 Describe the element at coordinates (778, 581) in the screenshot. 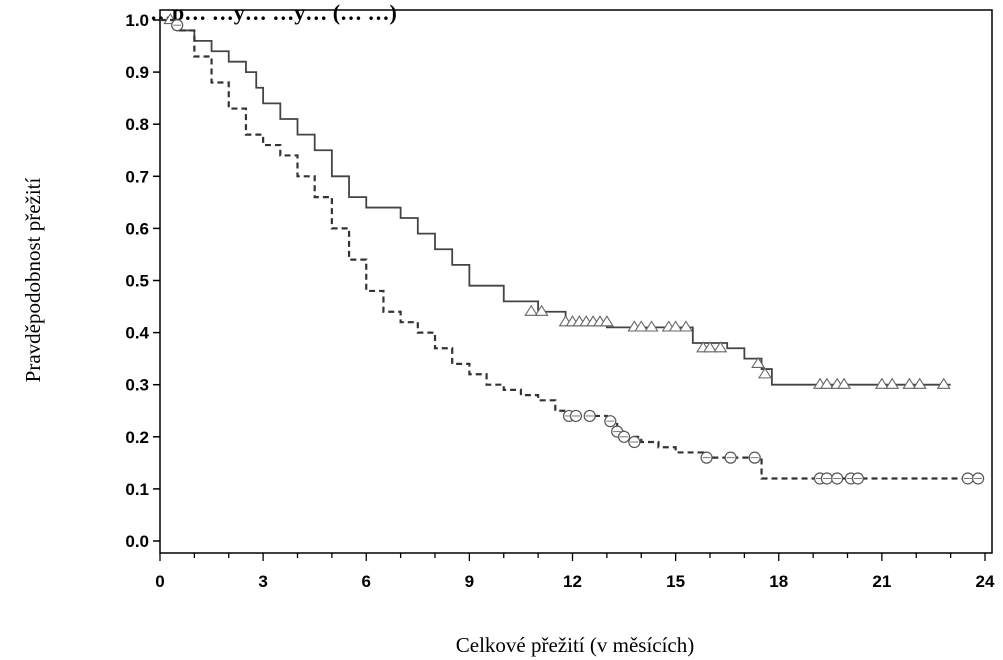

I see `x-tick-label: 18` at that location.